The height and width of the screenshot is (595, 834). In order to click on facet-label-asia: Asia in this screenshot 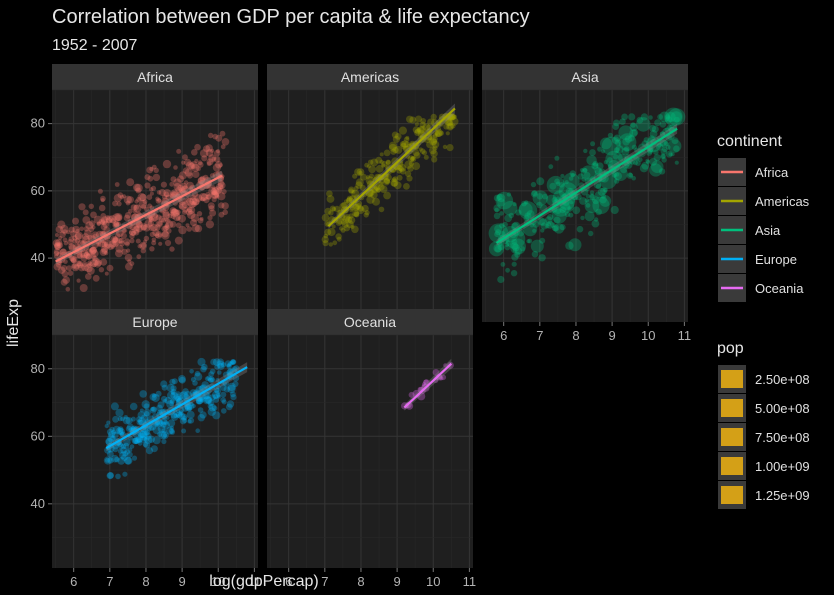, I will do `click(584, 77)`.